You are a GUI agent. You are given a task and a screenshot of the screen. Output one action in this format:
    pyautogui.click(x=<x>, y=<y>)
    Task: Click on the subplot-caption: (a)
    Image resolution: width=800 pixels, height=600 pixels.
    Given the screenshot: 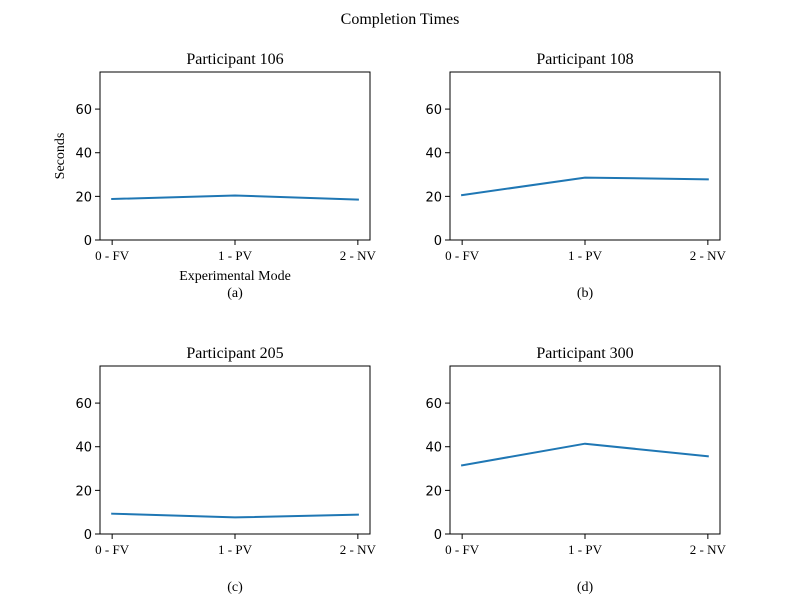 What is the action you would take?
    pyautogui.click(x=235, y=293)
    